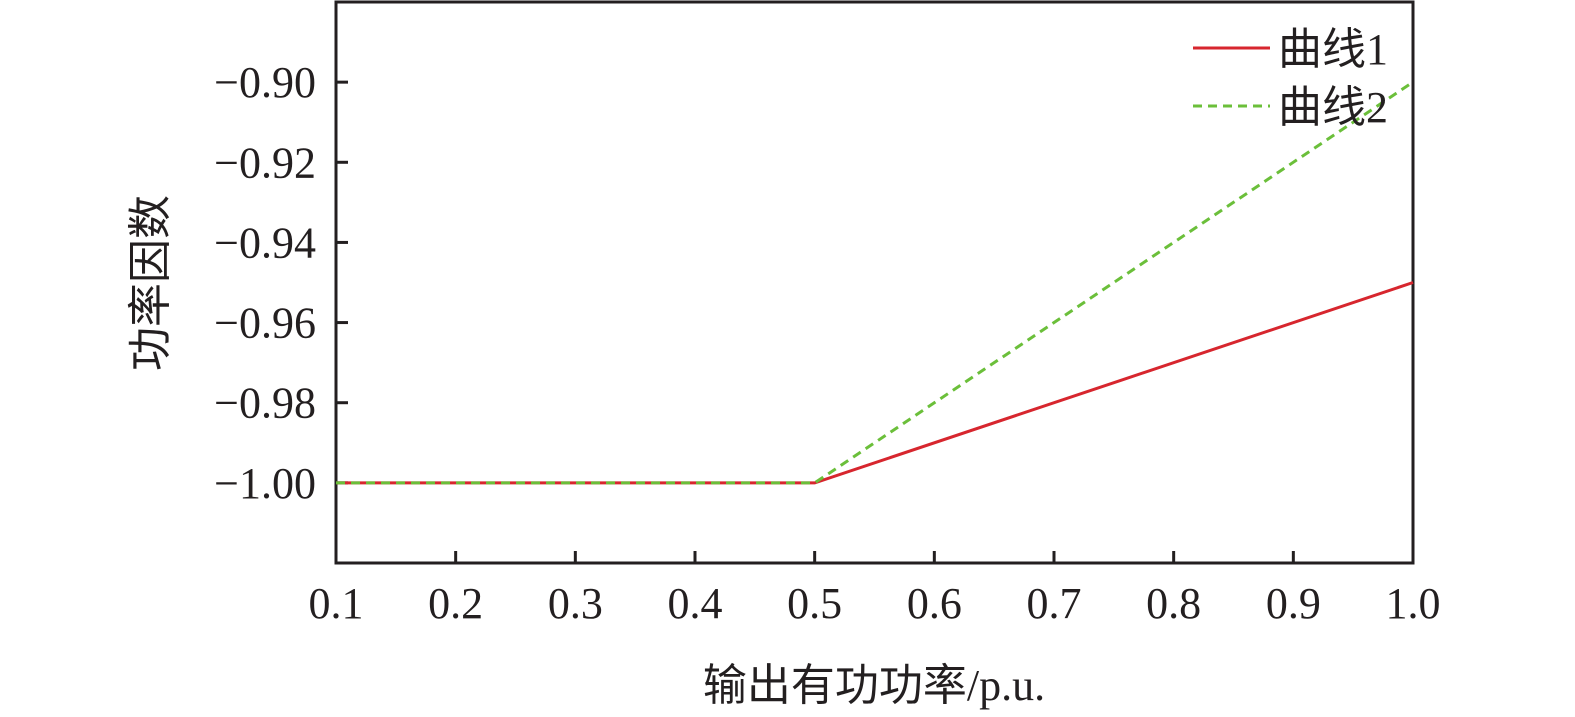 The image size is (1575, 717). Describe the element at coordinates (281, 283) in the screenshot. I see `y-axis-ticks: −1.00 −0.98 −0.96 −0.94 −0.92 −0.90` at that location.